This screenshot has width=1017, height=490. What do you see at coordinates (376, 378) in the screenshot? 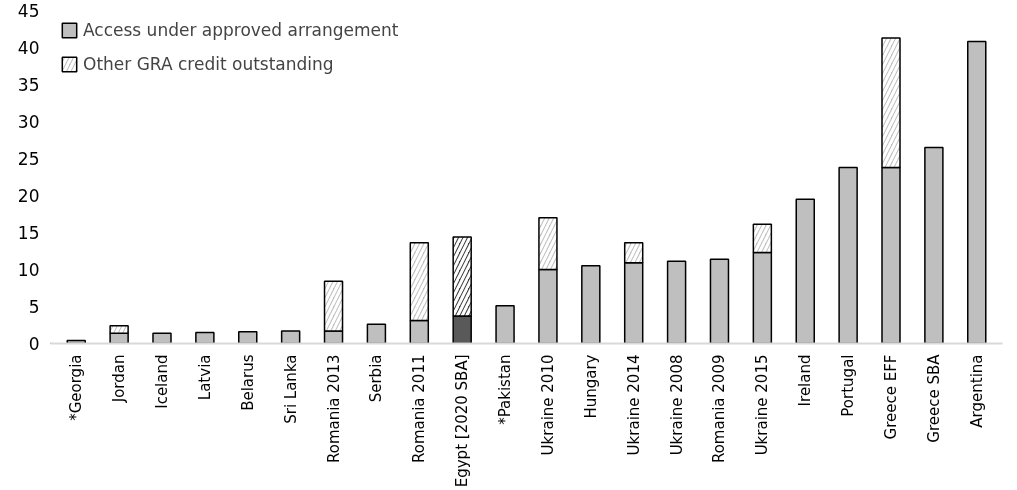
I see `x-tick-label: Serbia` at bounding box center [376, 378].